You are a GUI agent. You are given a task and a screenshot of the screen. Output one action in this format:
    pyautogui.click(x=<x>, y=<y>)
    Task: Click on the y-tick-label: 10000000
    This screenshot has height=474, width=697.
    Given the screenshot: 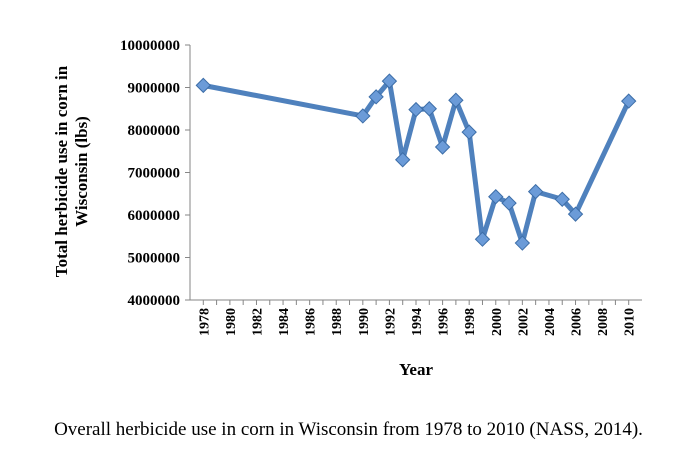 What is the action you would take?
    pyautogui.click(x=150, y=46)
    